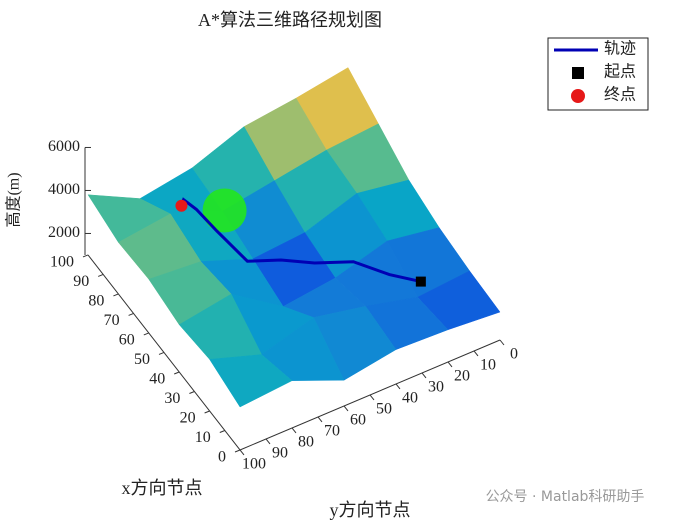 Image resolution: width=700 pixels, height=525 pixels. What do you see at coordinates (203, 437) in the screenshot?
I see `x-tick-label: 10` at bounding box center [203, 437].